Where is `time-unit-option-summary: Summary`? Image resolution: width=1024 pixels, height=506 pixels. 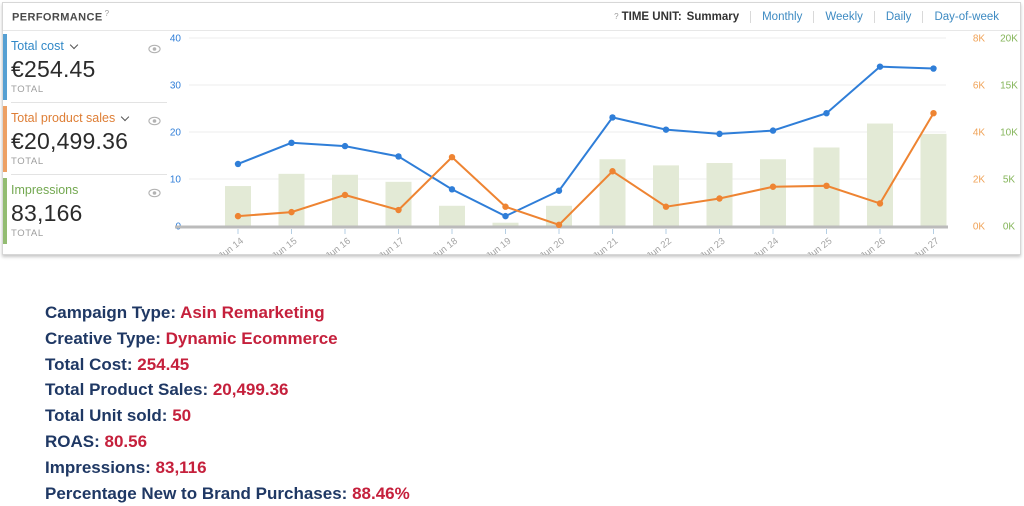
time-unit-option-summary: Summary is located at coordinates (713, 16).